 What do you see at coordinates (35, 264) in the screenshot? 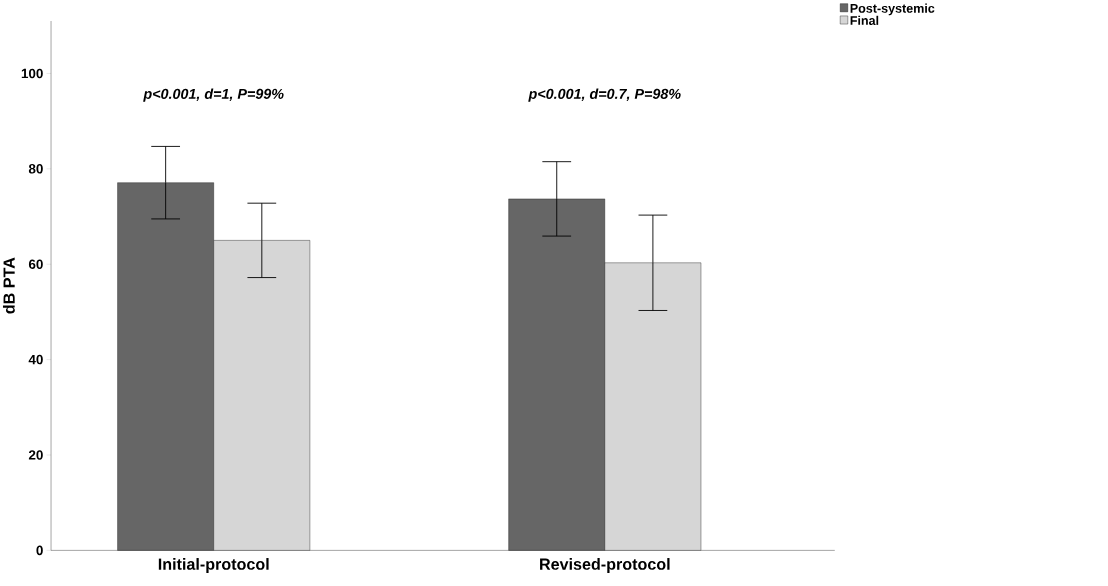
I see `y-tick-label: 60` at bounding box center [35, 264].